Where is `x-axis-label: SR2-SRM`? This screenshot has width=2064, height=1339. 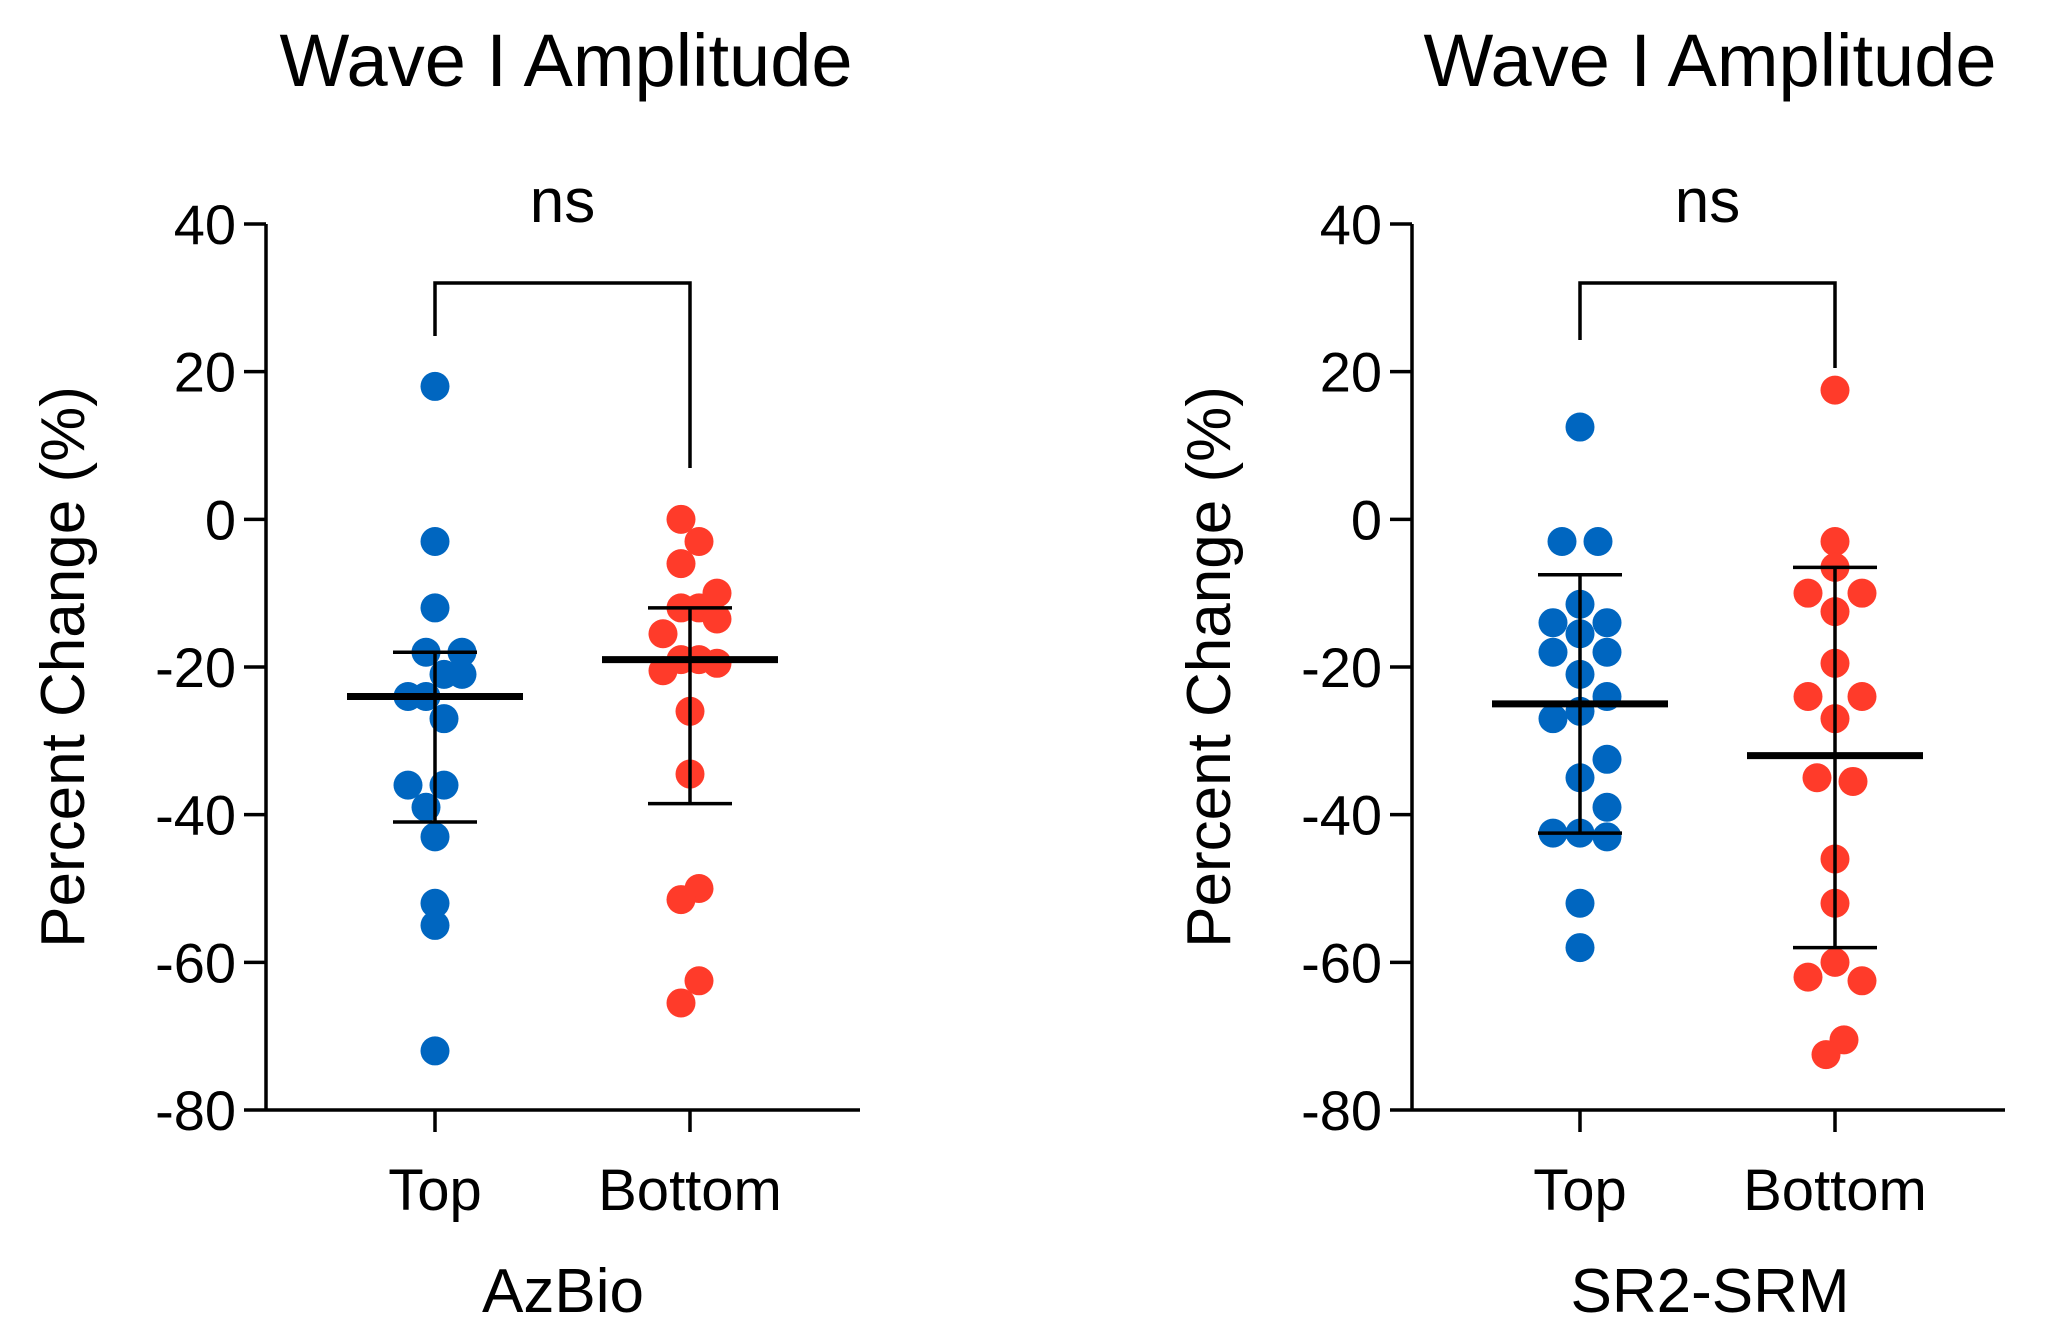 x-axis-label: SR2-SRM is located at coordinates (1709, 1291).